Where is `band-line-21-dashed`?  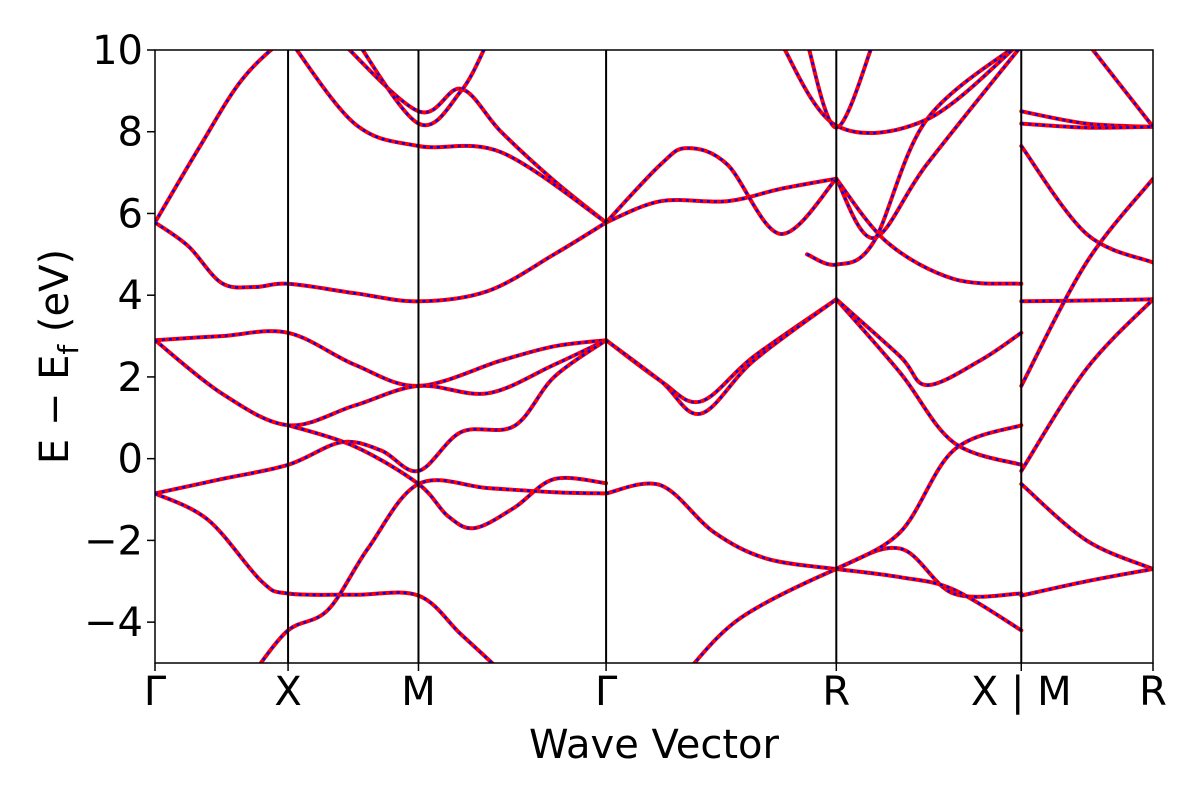
band-line-21-dashed is located at coordinates (909, 158).